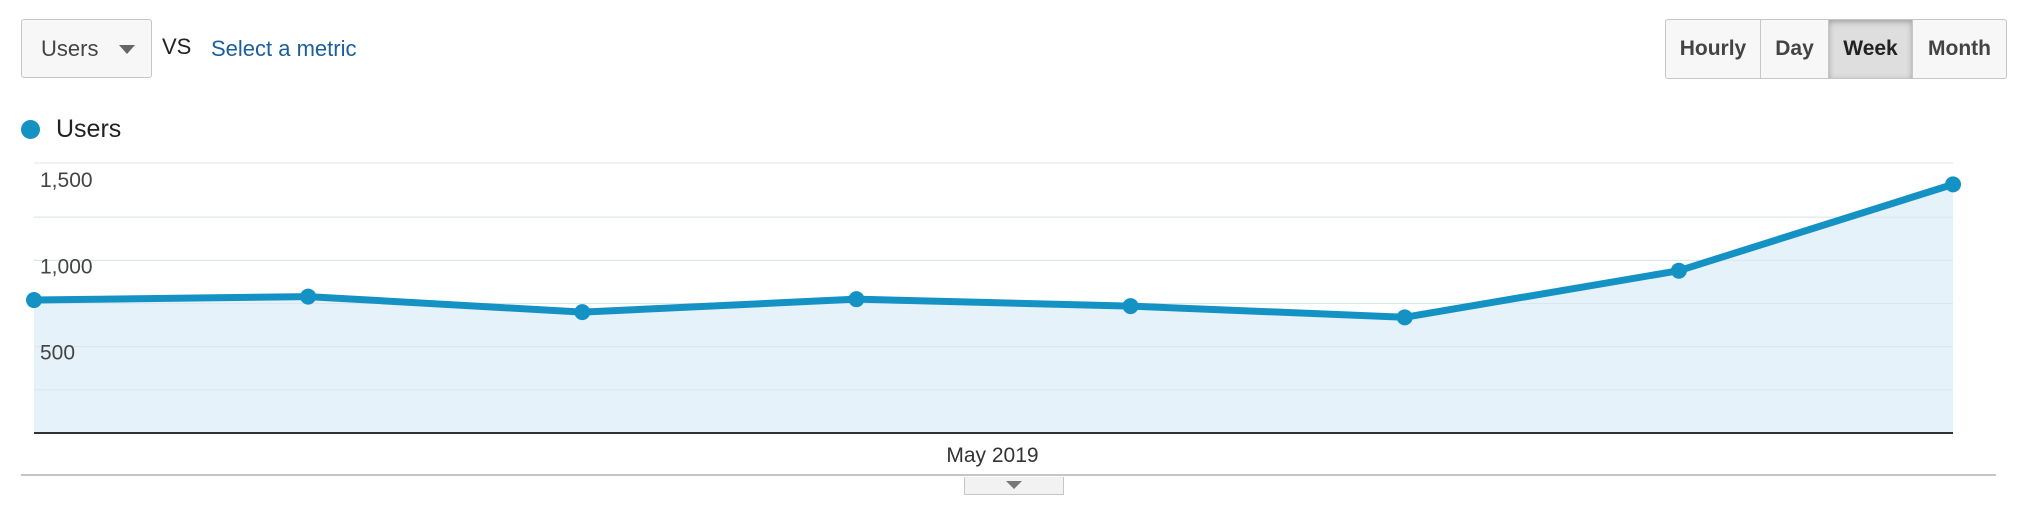  I want to click on expand-chart-tab, so click(1014, 486).